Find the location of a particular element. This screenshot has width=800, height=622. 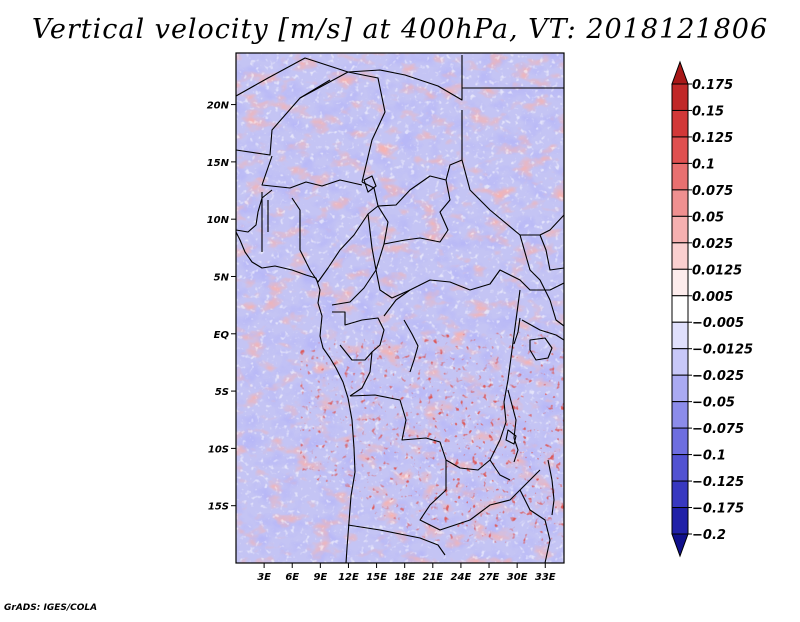

border-nigeria is located at coordinates (335, 232).